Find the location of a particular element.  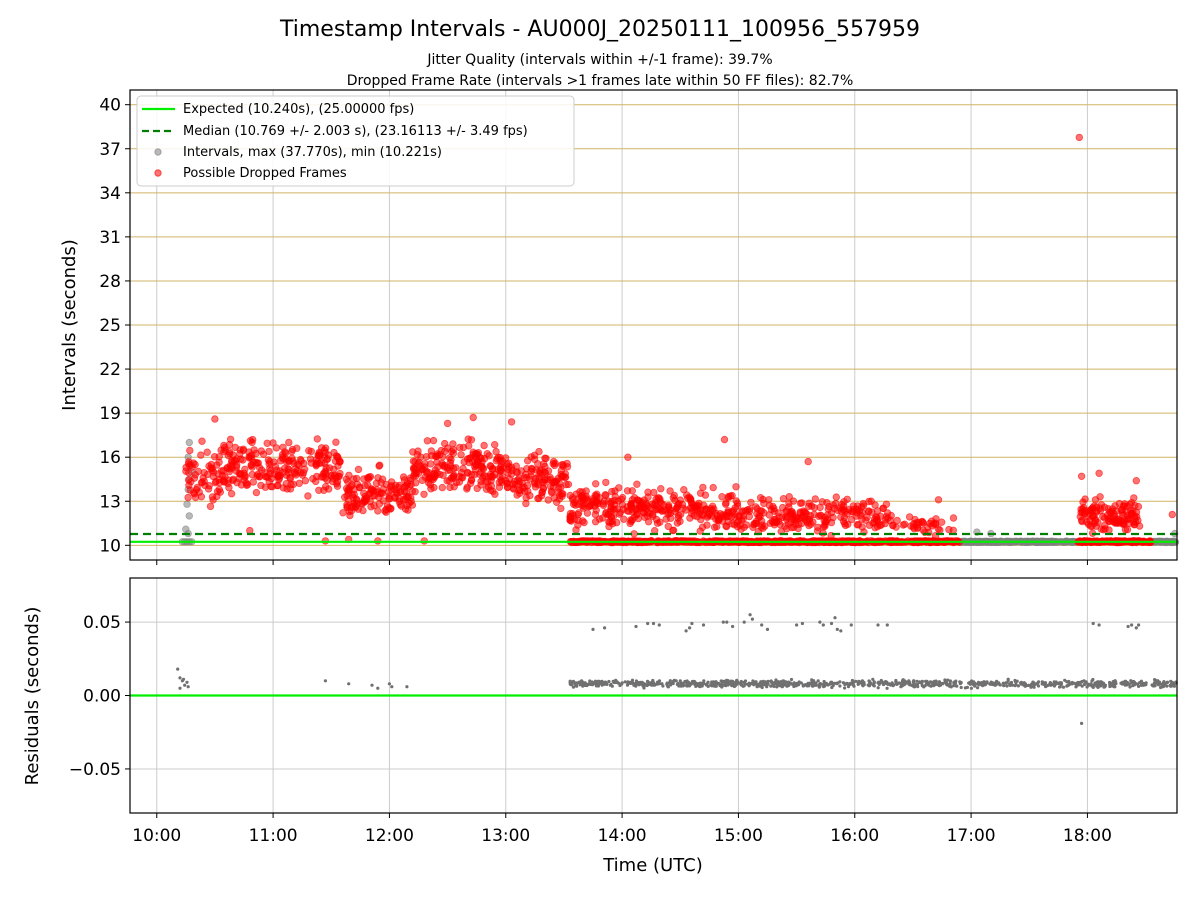

time-x-tick-label: 11:00 is located at coordinates (273, 836).